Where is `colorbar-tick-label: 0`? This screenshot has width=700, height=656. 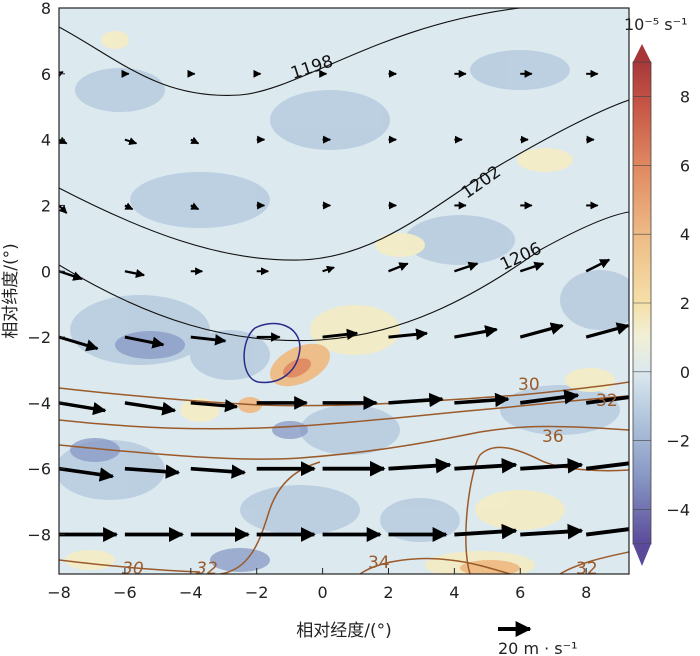
colorbar-tick-label: 0 is located at coordinates (685, 372).